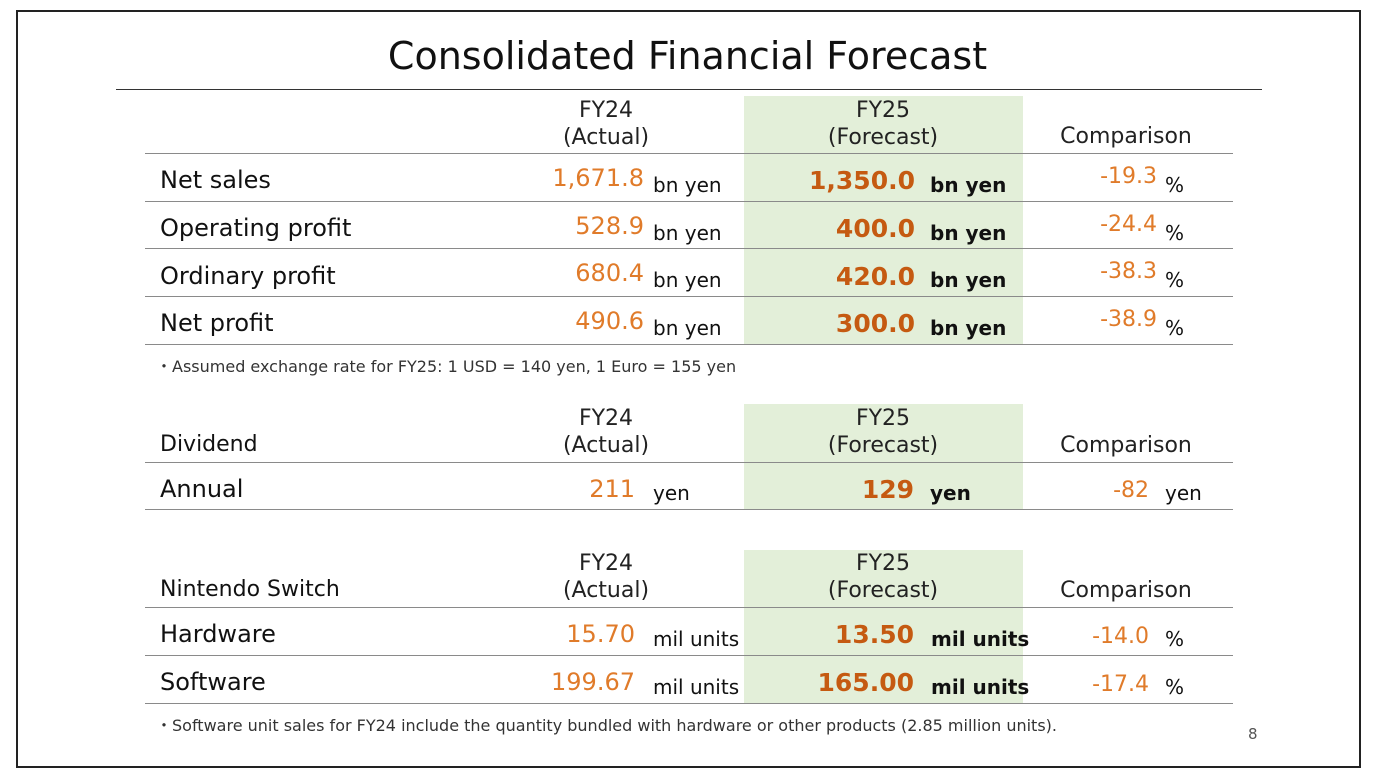  What do you see at coordinates (215, 180) in the screenshot?
I see `row-label: Net sales` at bounding box center [215, 180].